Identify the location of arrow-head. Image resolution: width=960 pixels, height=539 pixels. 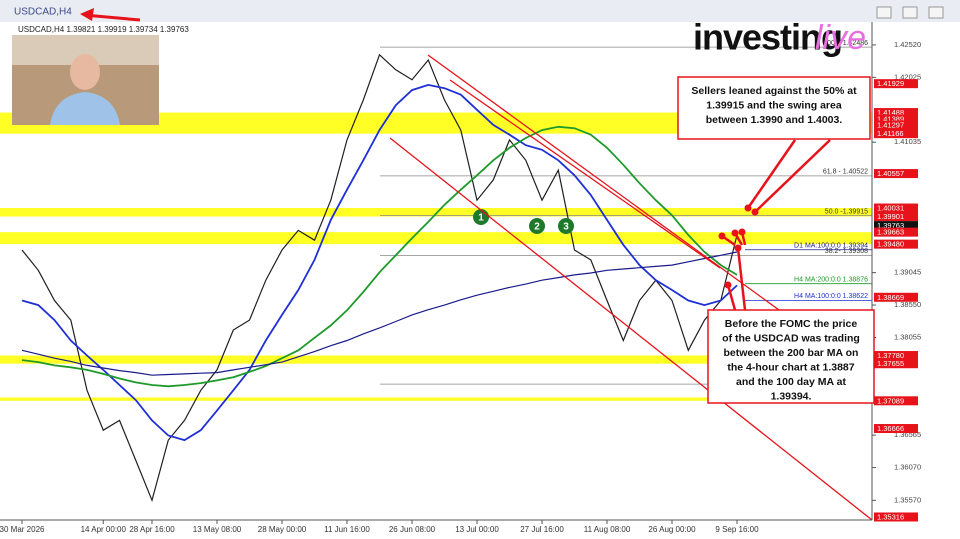
(87, 14).